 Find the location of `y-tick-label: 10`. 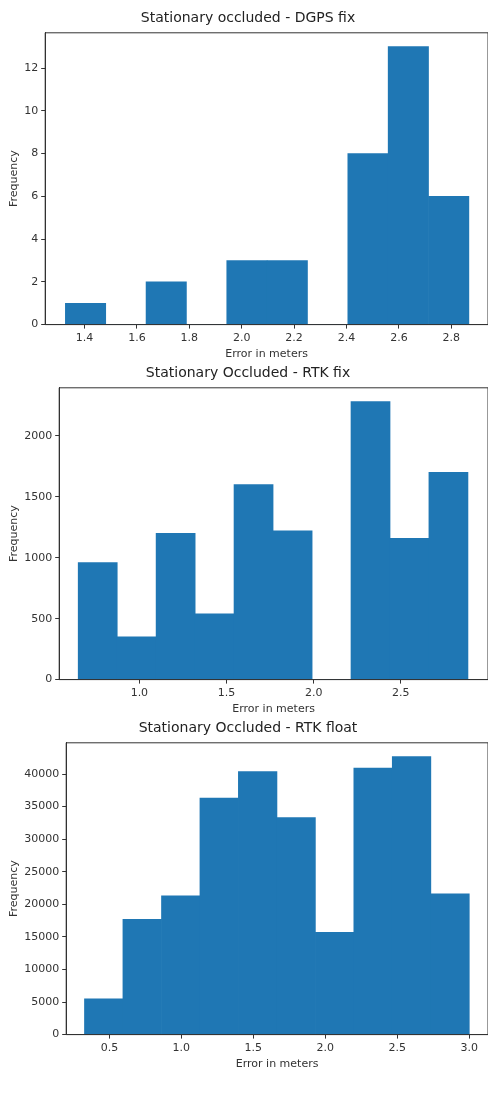

y-tick-label: 10 is located at coordinates (31, 110).